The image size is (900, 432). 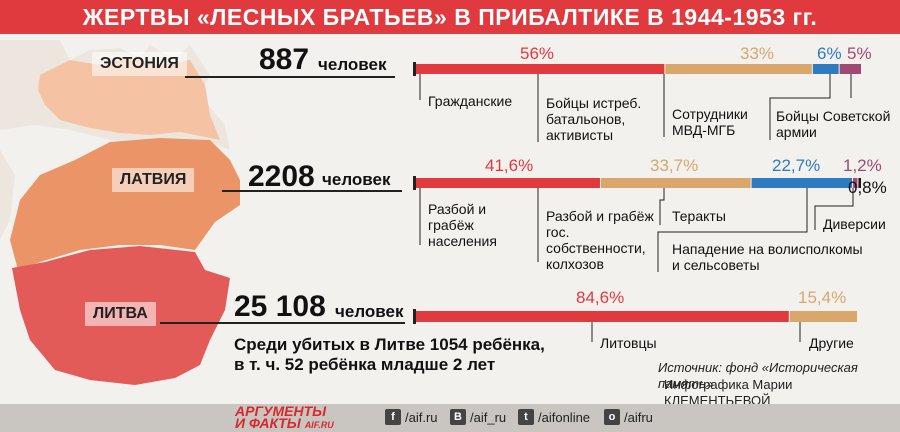 What do you see at coordinates (526, 417) in the screenshot?
I see `twitter-icon: t` at bounding box center [526, 417].